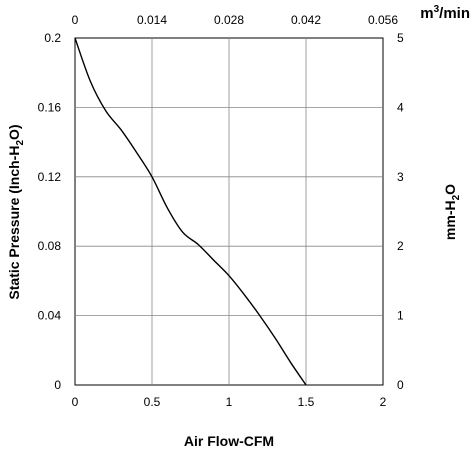  Describe the element at coordinates (229, 441) in the screenshot. I see `x-axis-title: Air Flow-CFM` at that location.